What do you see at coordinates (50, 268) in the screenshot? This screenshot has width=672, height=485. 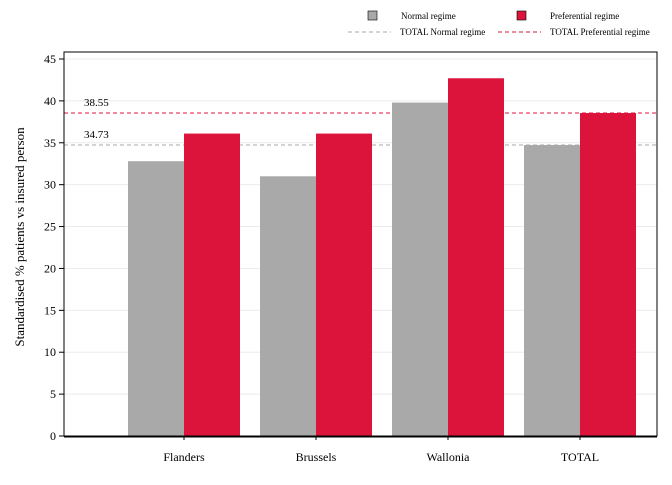 I see `y-tick-label-20: 20` at bounding box center [50, 268].